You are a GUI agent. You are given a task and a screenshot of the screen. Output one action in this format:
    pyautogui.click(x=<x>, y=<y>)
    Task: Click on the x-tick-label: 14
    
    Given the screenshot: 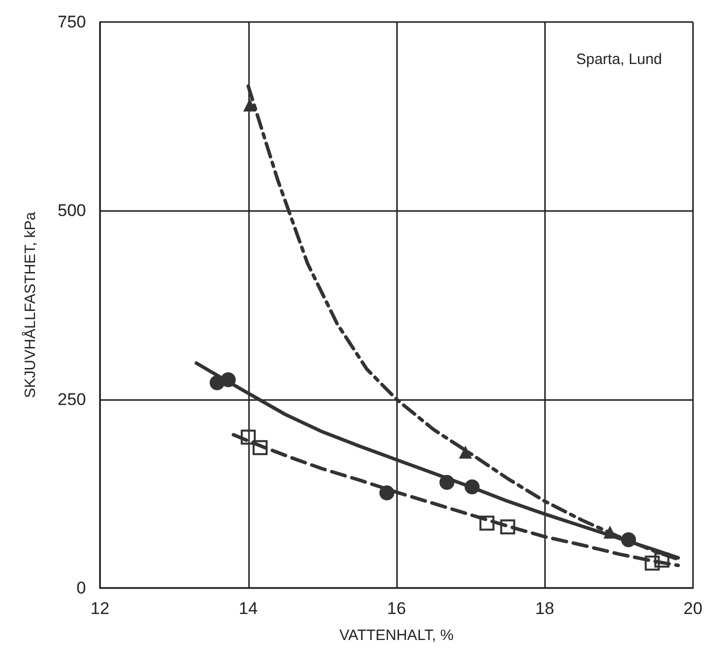 What is the action you would take?
    pyautogui.click(x=248, y=608)
    